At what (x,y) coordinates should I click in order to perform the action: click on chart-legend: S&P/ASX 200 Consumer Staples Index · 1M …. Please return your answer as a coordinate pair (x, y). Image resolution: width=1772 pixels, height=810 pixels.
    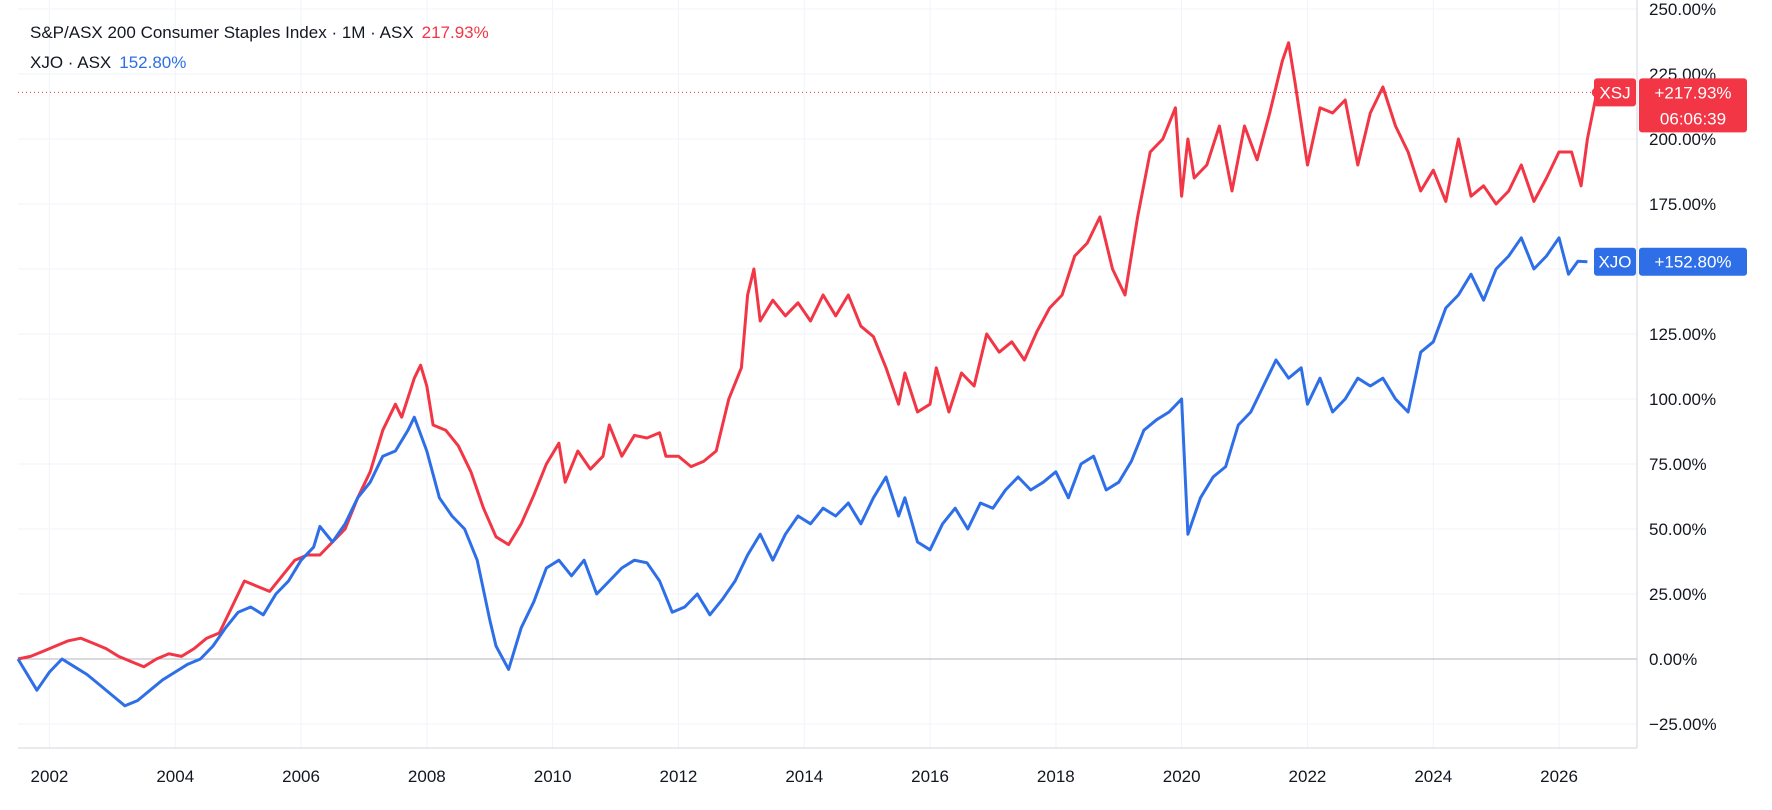
    Looking at the image, I should click on (259, 48).